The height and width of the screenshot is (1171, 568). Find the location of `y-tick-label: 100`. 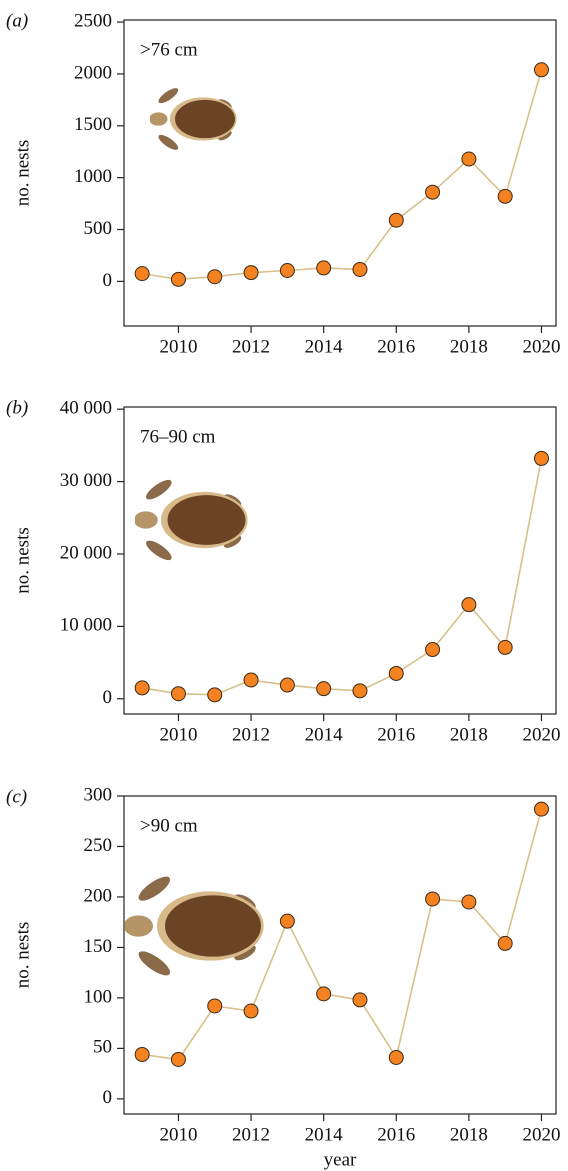

y-tick-label: 100 is located at coordinates (98, 996).